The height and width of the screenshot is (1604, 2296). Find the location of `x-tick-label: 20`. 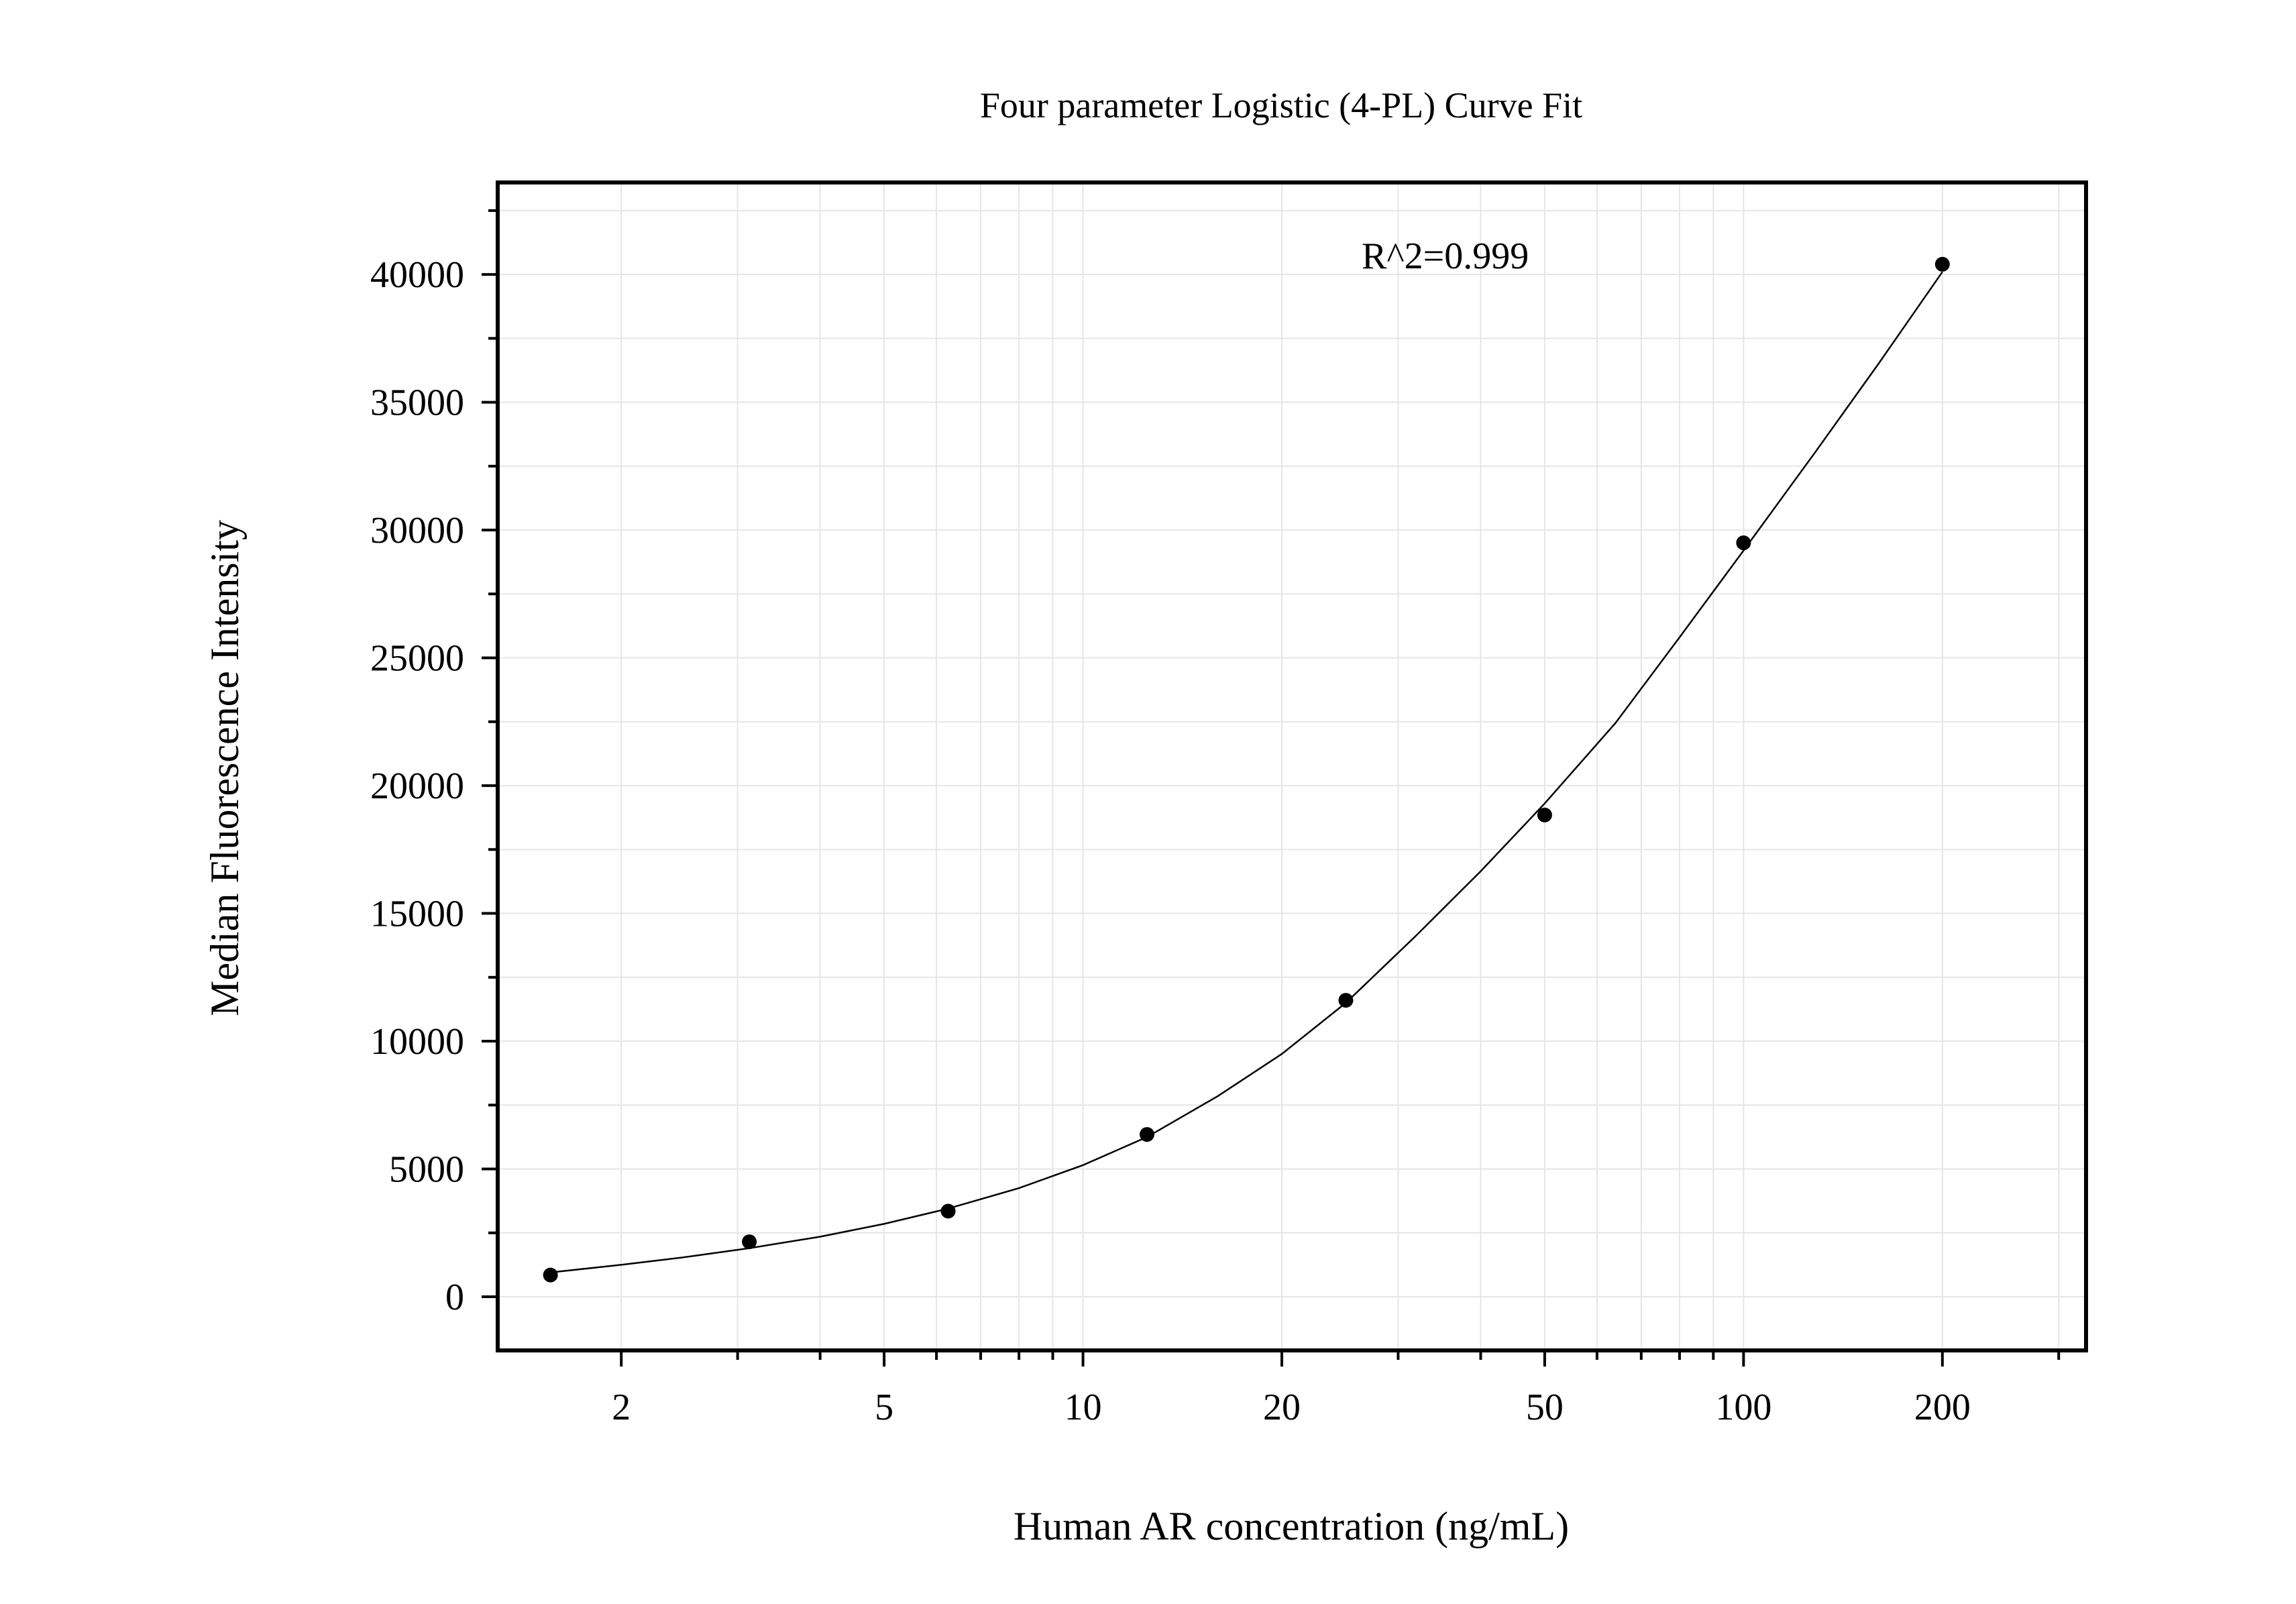

x-tick-label: 20 is located at coordinates (1282, 1407).